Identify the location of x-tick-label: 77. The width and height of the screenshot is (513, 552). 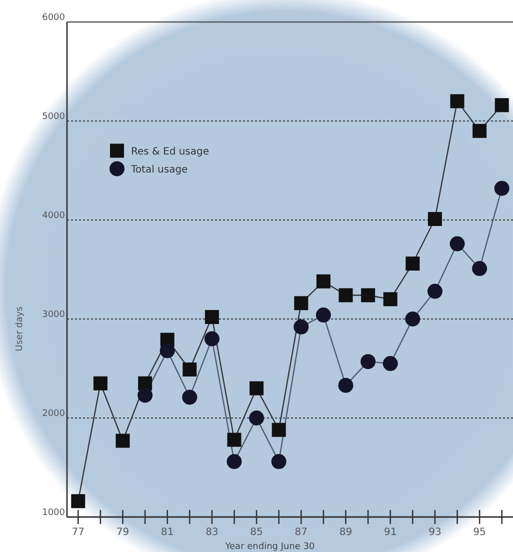
(78, 532).